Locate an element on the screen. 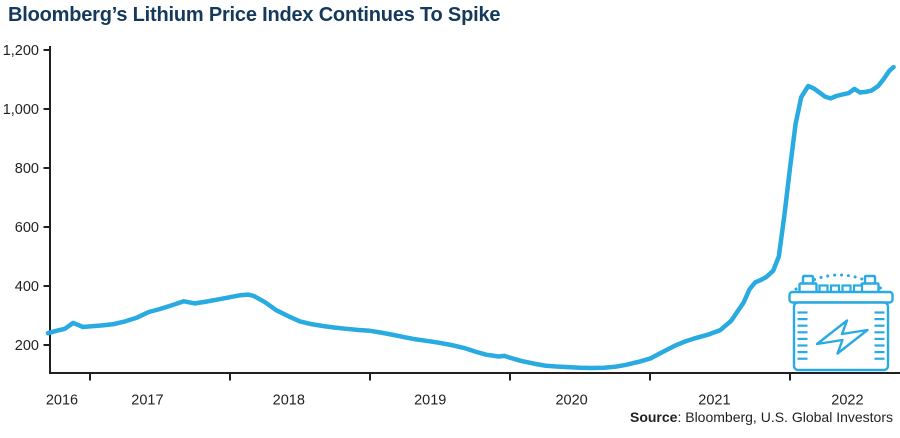 Image resolution: width=900 pixels, height=438 pixels. y-axis-ticks: 200 400 600 800 1,000 1,200 is located at coordinates (26, 198).